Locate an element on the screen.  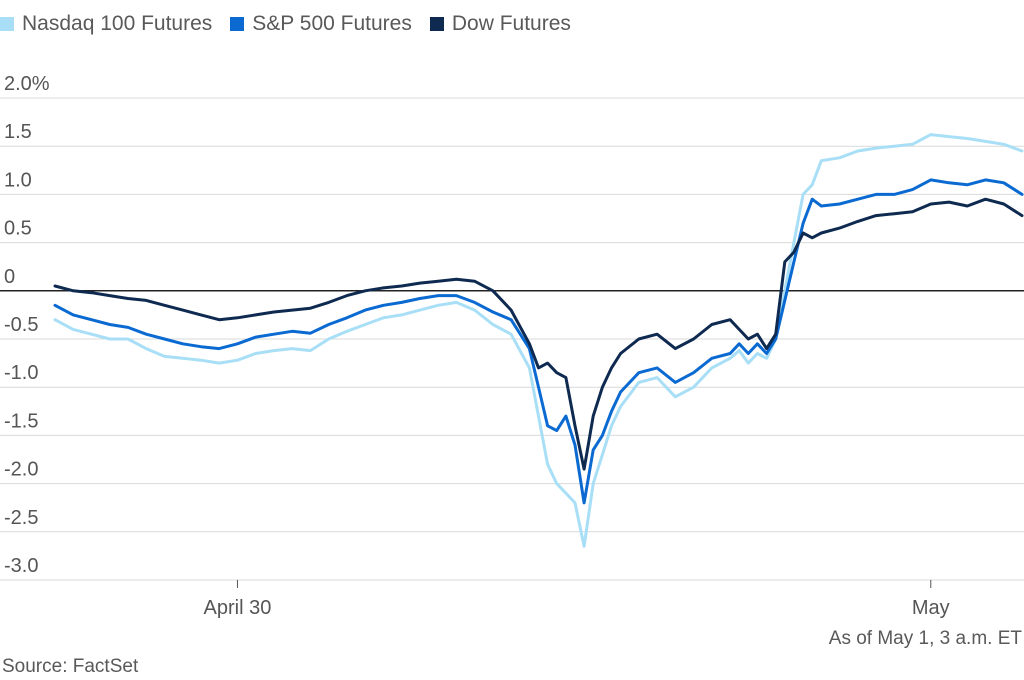
chart-note: As of May 1, 3 a.m. ET is located at coordinates (925, 638).